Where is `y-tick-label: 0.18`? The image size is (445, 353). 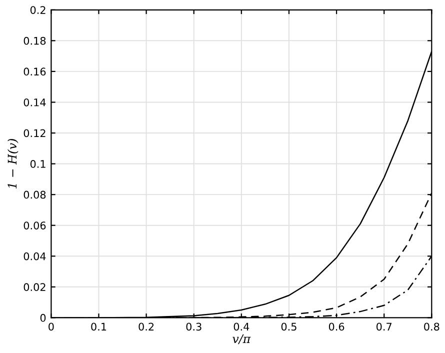
y-tick-label: 0.18 is located at coordinates (35, 40).